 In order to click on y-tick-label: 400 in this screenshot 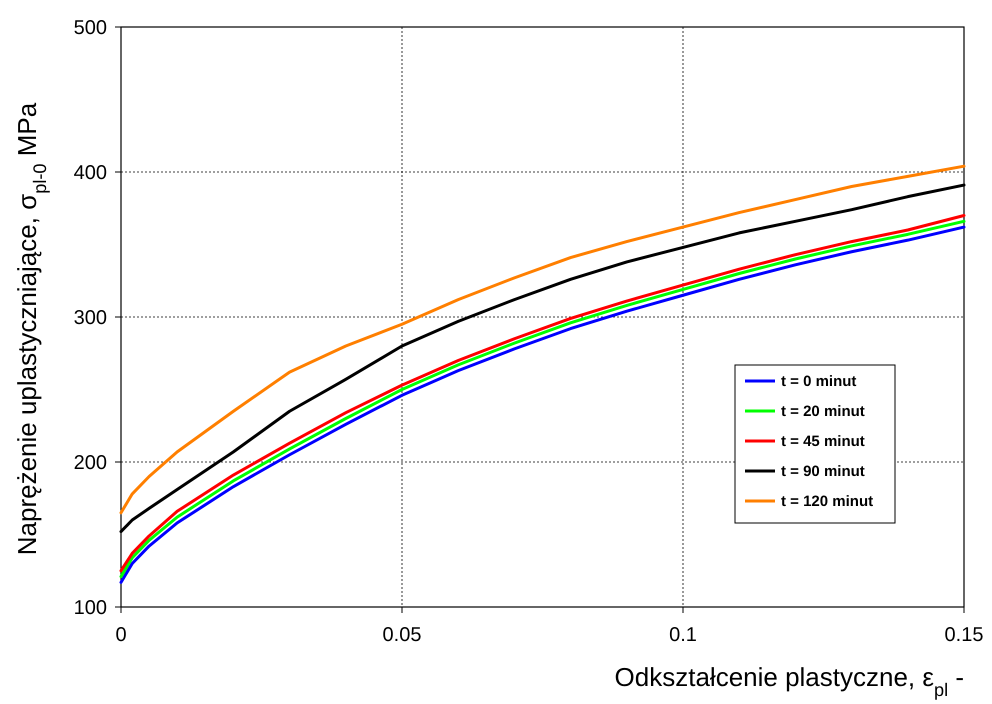, I will do `click(90, 173)`.